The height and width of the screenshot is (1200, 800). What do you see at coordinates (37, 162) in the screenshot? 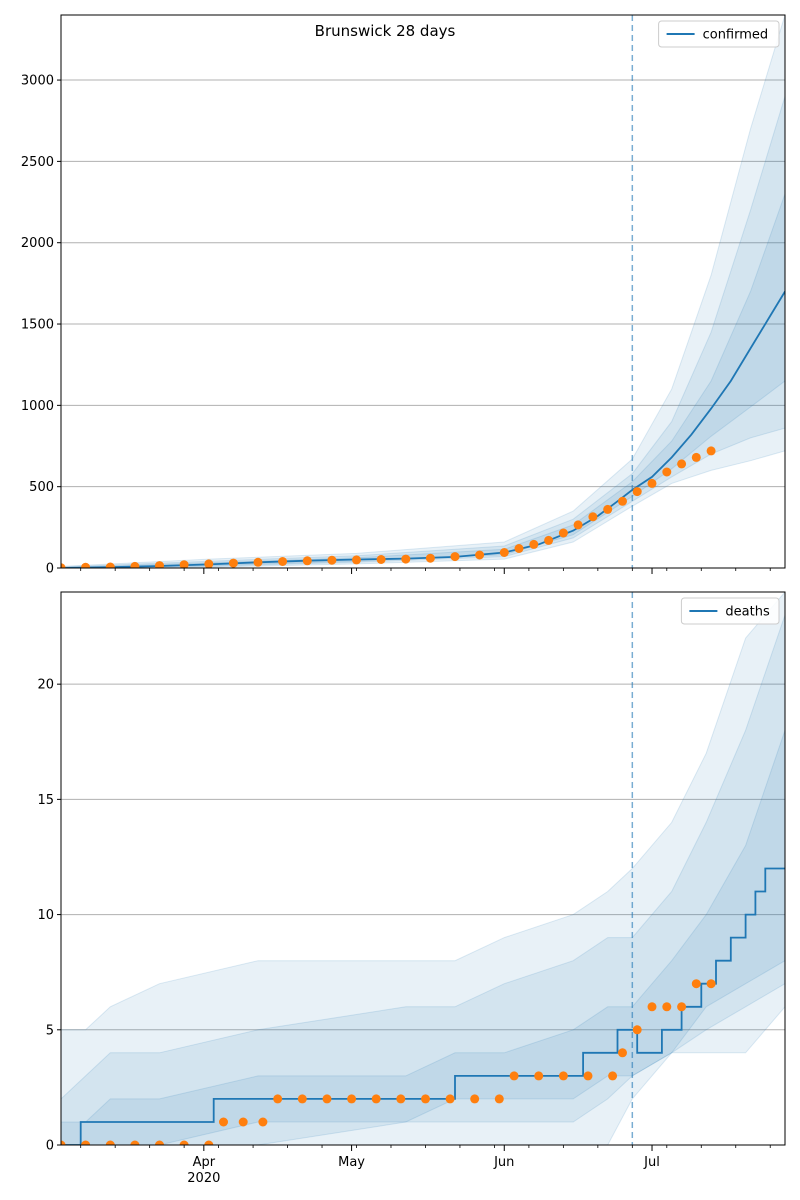
I see `y-tick-label: 2500` at bounding box center [37, 162].